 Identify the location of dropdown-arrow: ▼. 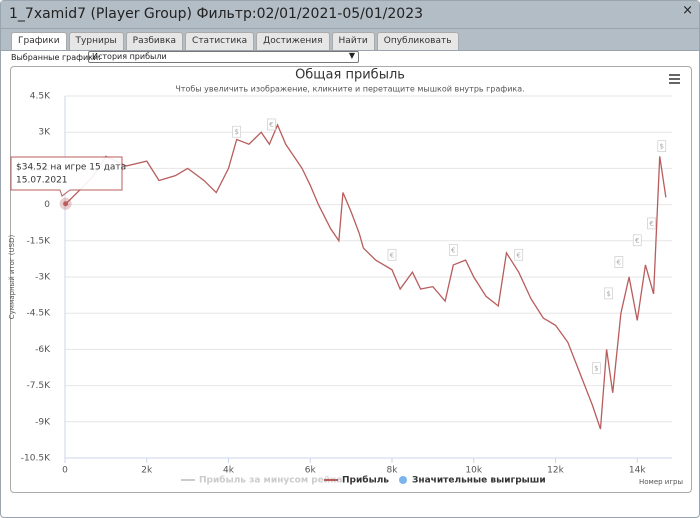
(351, 55).